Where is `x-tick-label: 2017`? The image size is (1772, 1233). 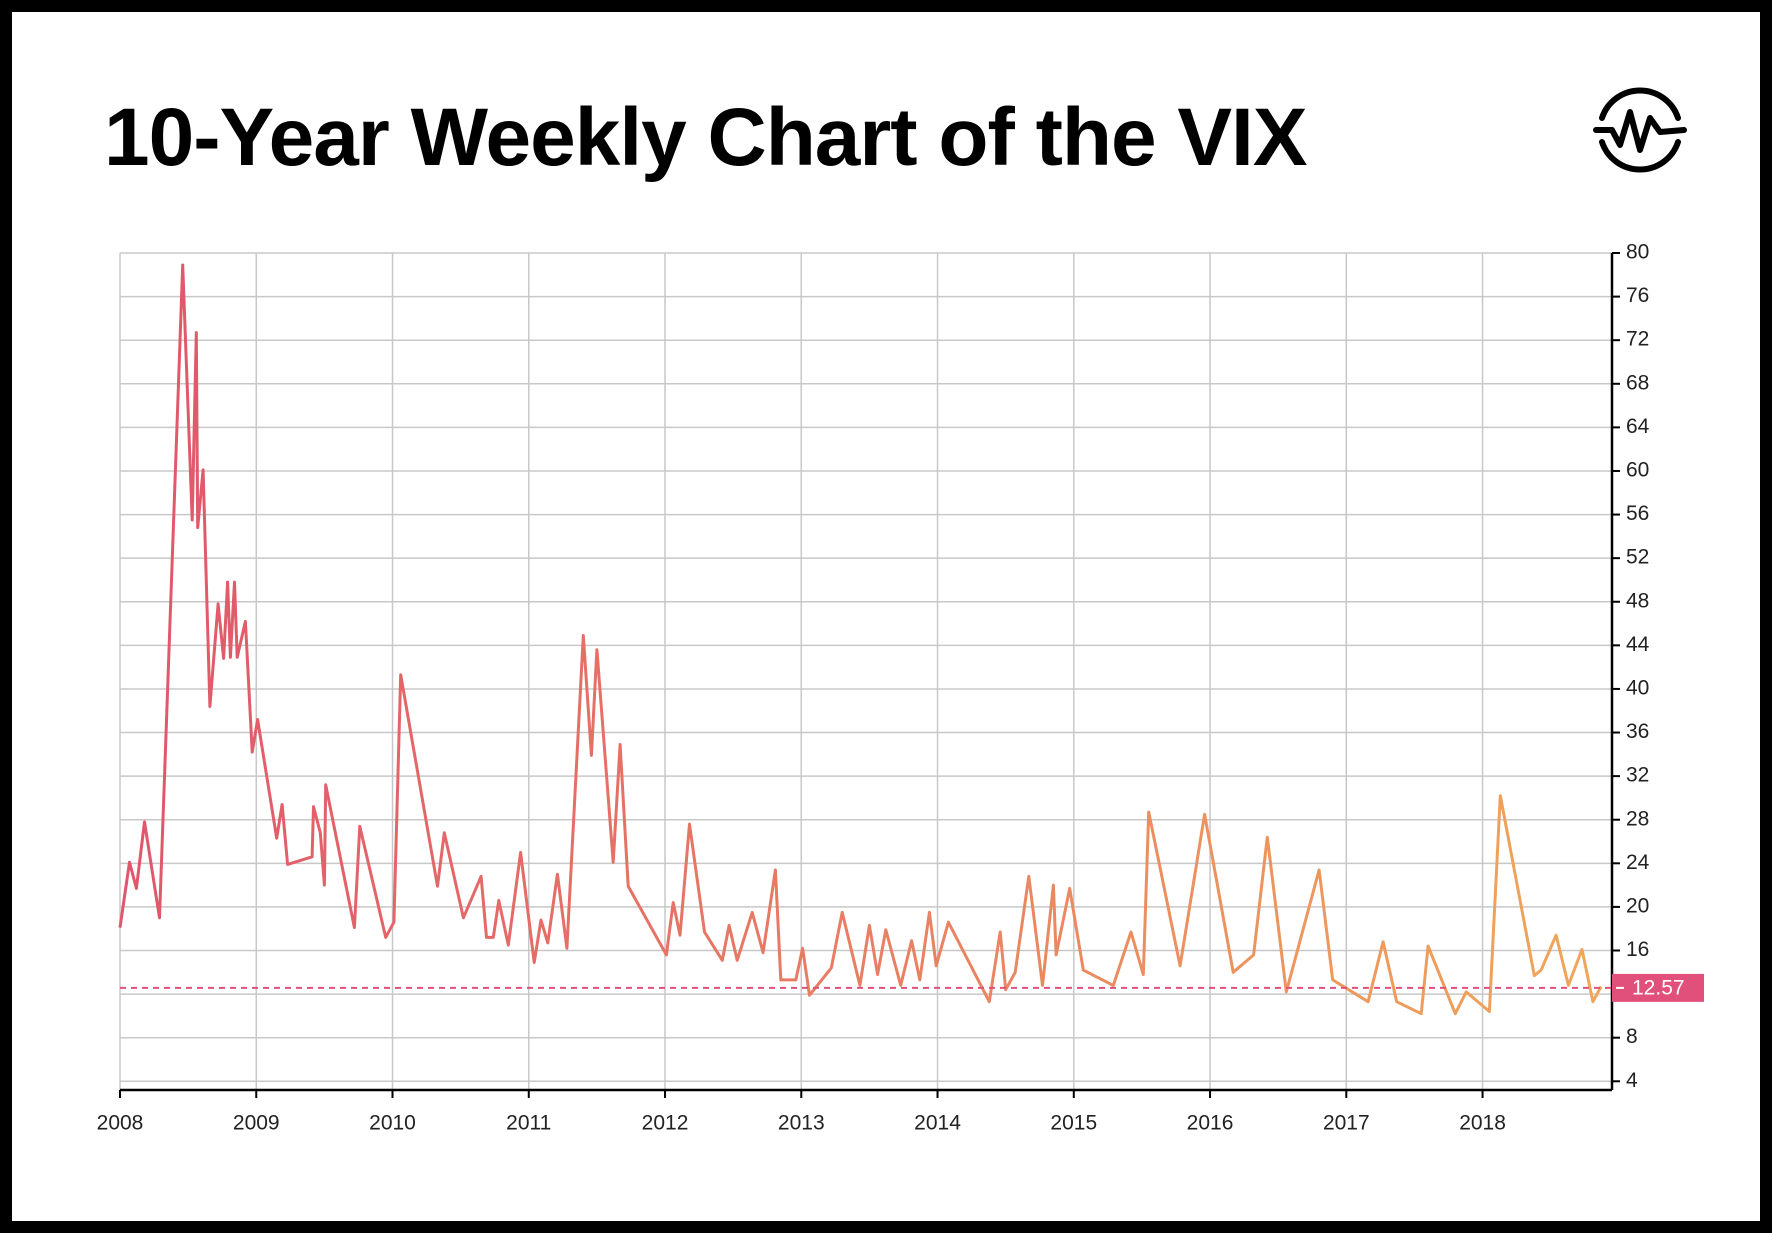 x-tick-label: 2017 is located at coordinates (1346, 1123).